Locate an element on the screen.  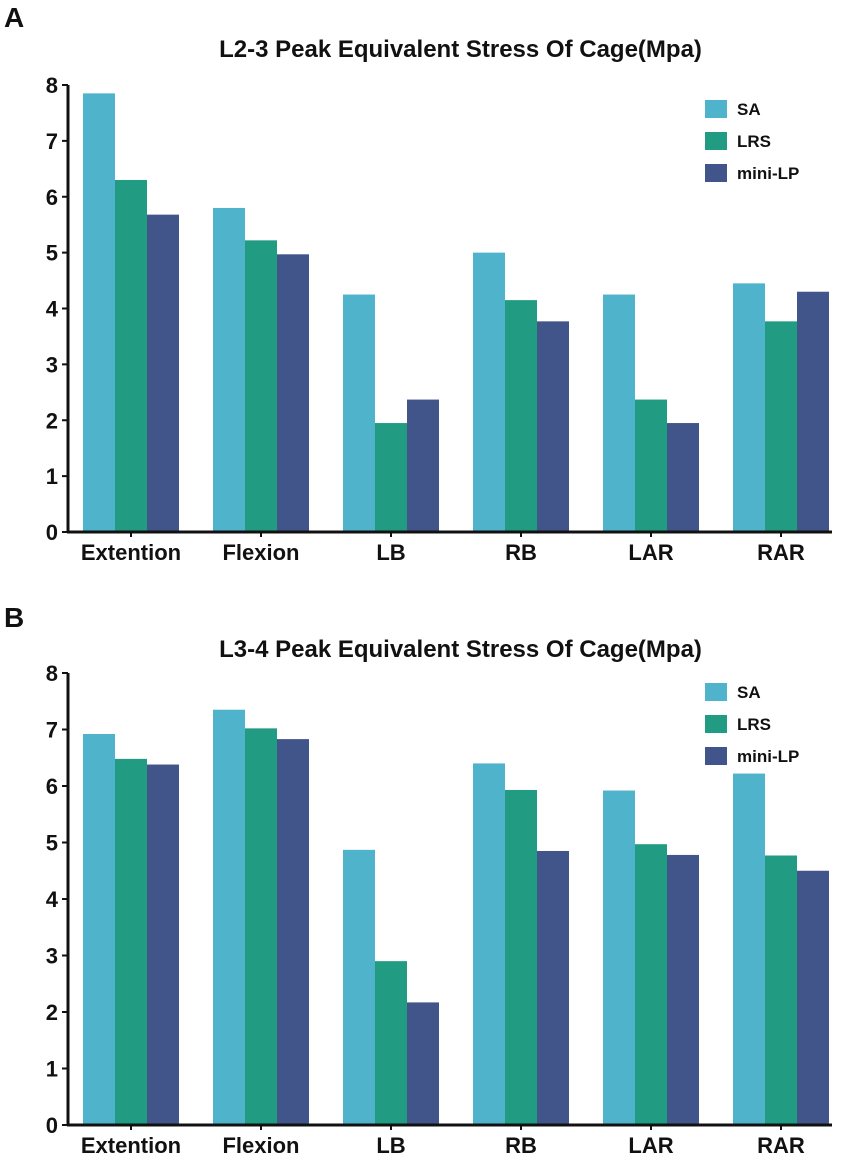
chart-title: L3-4 Peak Equivalent Stress Of Cage(Mpa) is located at coordinates (460, 649).